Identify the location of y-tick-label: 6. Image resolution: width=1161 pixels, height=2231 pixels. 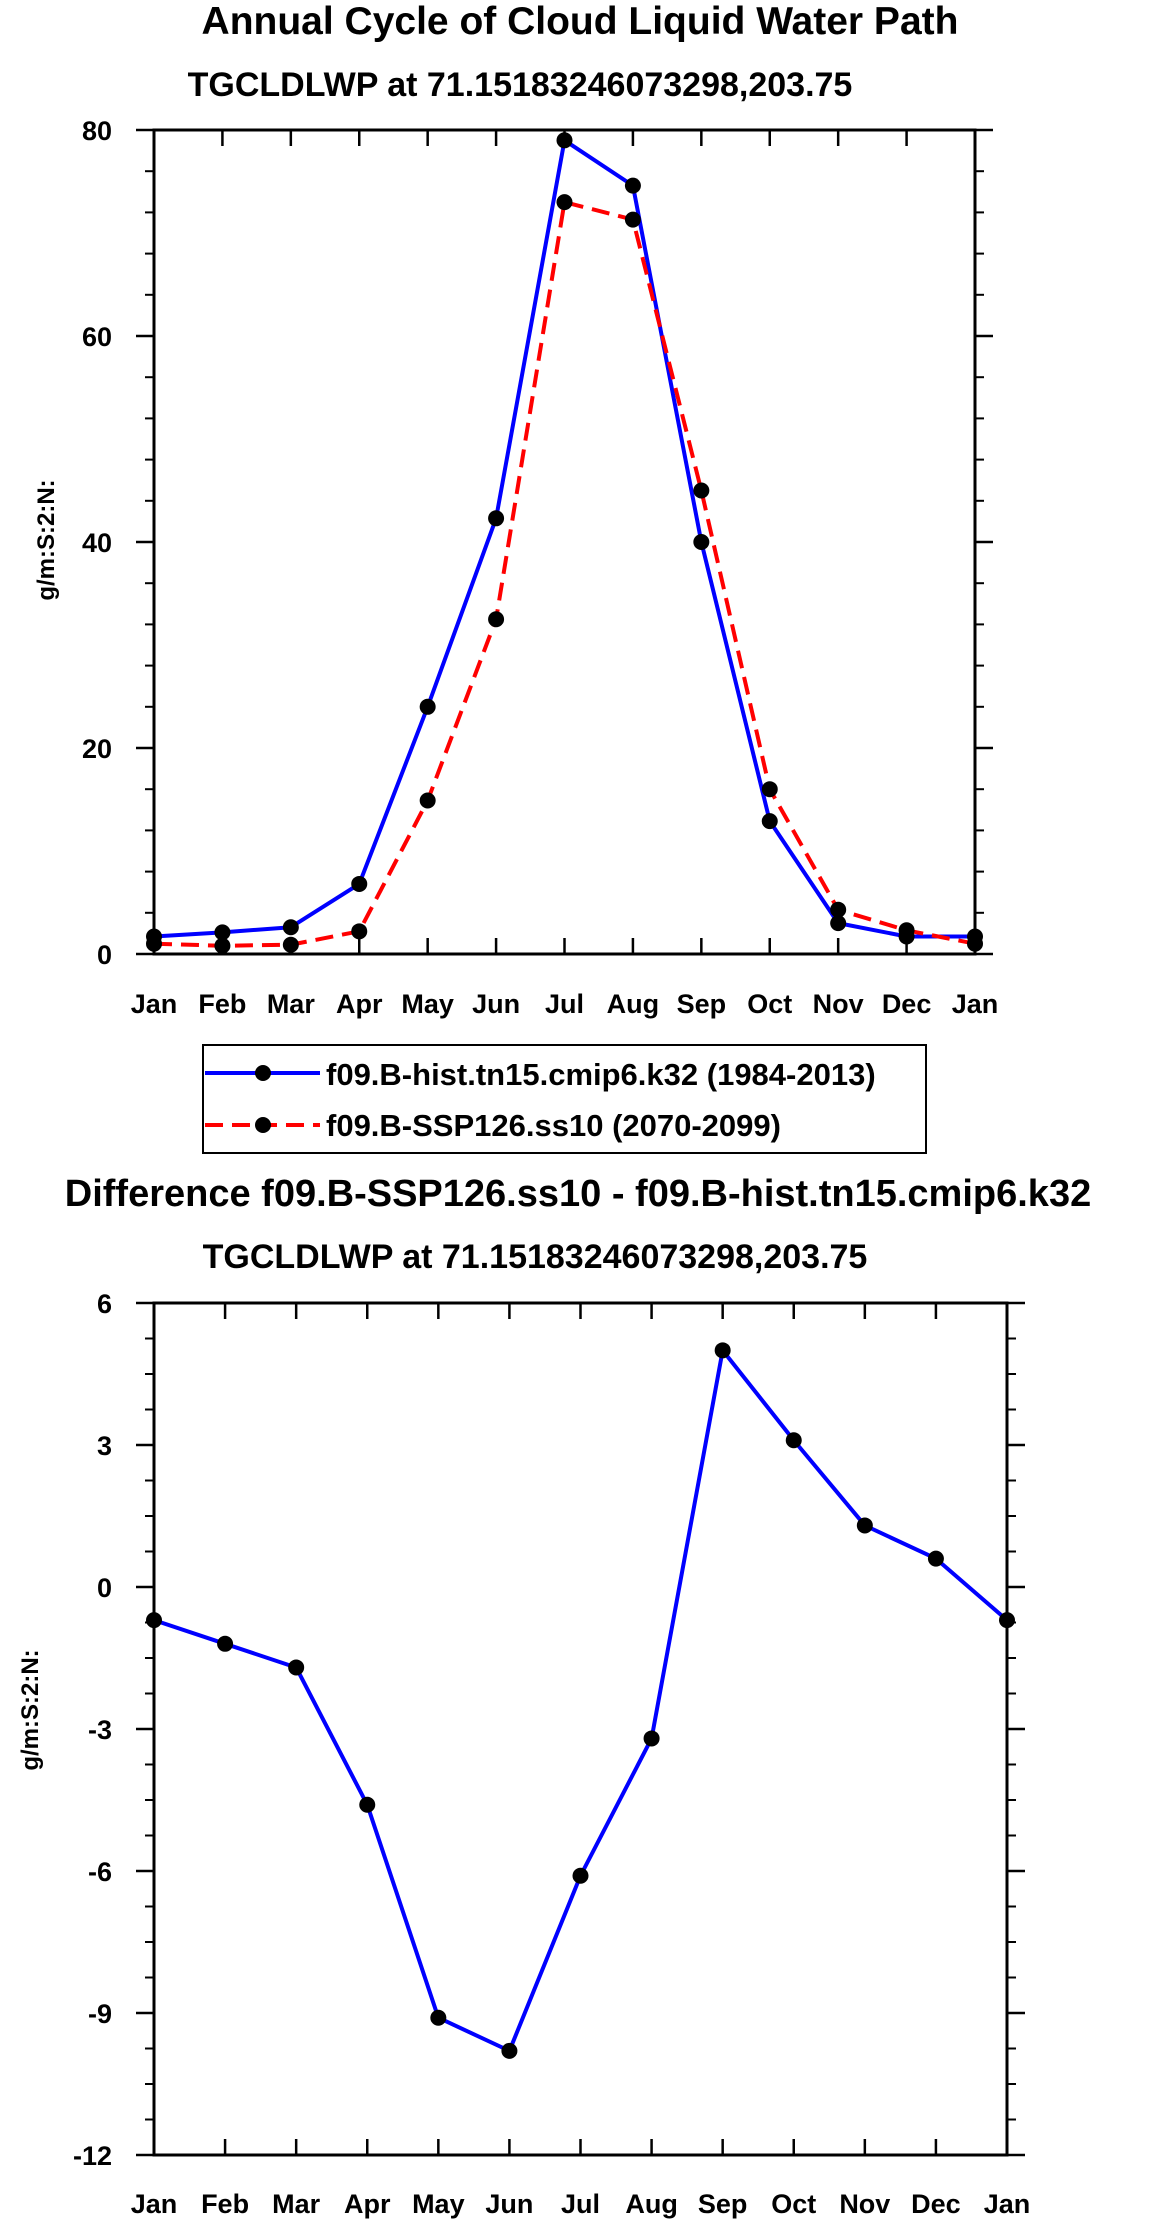
(104, 1304).